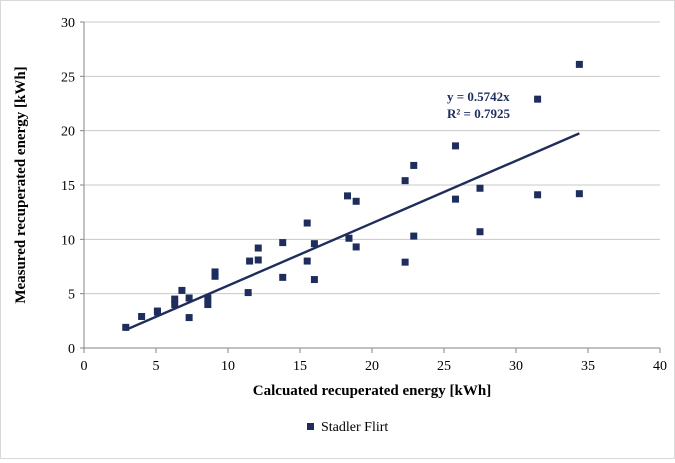 Image resolution: width=675 pixels, height=463 pixels. What do you see at coordinates (68, 186) in the screenshot?
I see `y-tick-label: 15` at bounding box center [68, 186].